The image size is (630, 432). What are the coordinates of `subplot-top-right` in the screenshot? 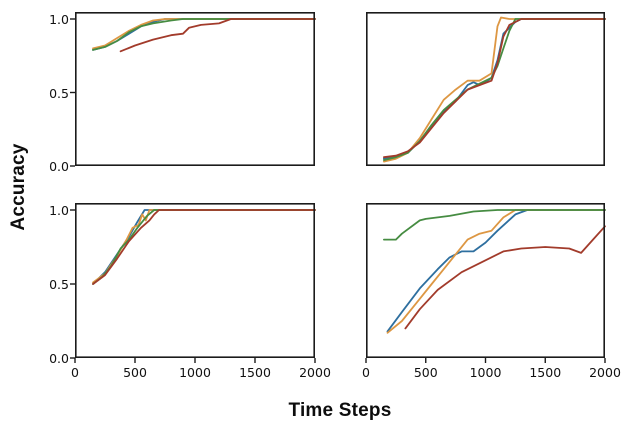 It's located at (486, 89).